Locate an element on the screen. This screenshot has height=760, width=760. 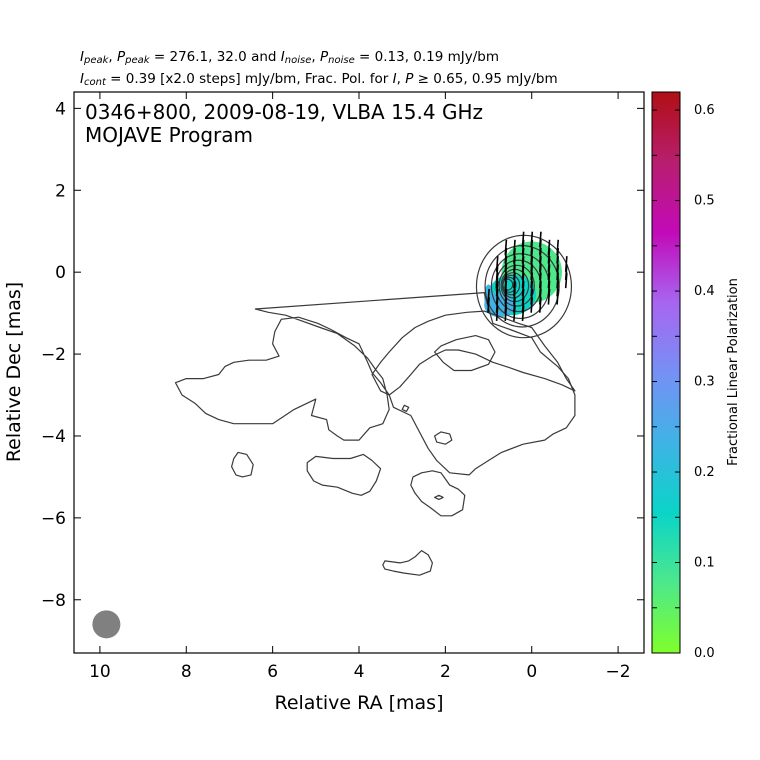
colorbar-gradient is located at coordinates (666, 372).